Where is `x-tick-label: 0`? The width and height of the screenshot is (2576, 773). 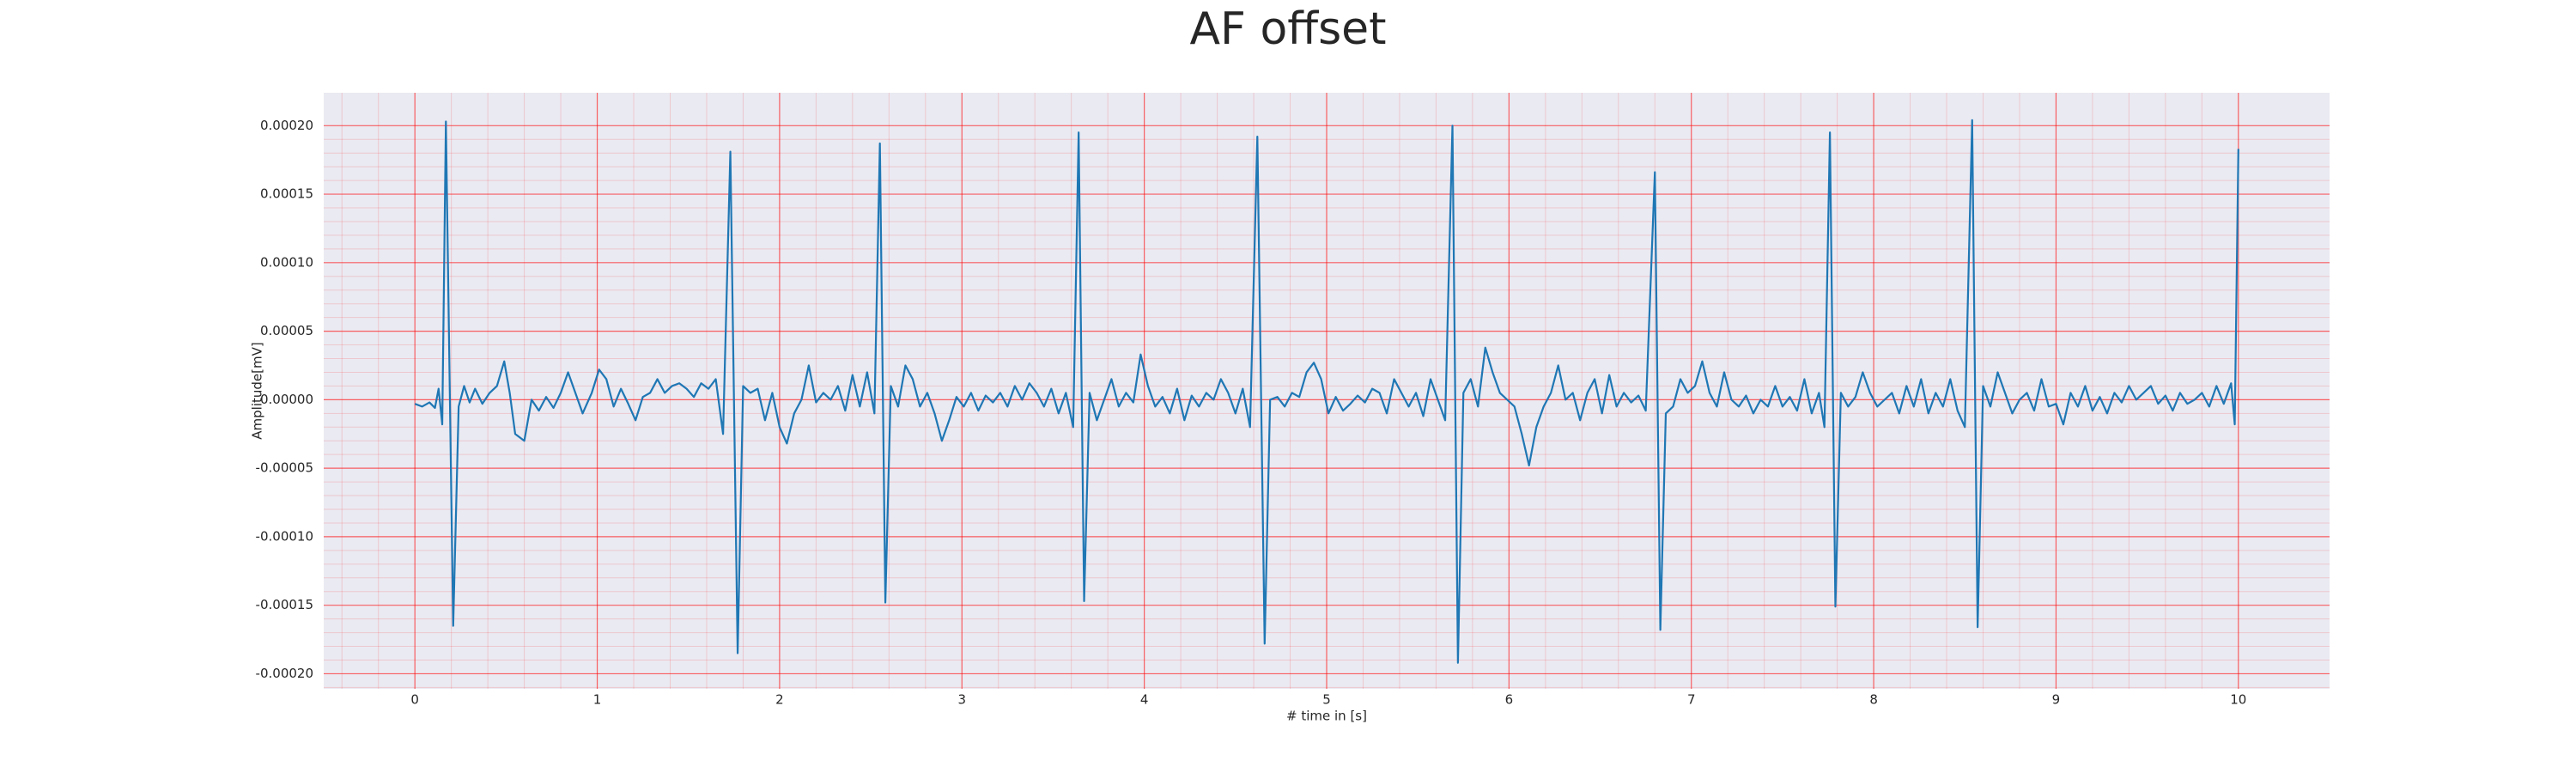
x-tick-label: 0 is located at coordinates (414, 700).